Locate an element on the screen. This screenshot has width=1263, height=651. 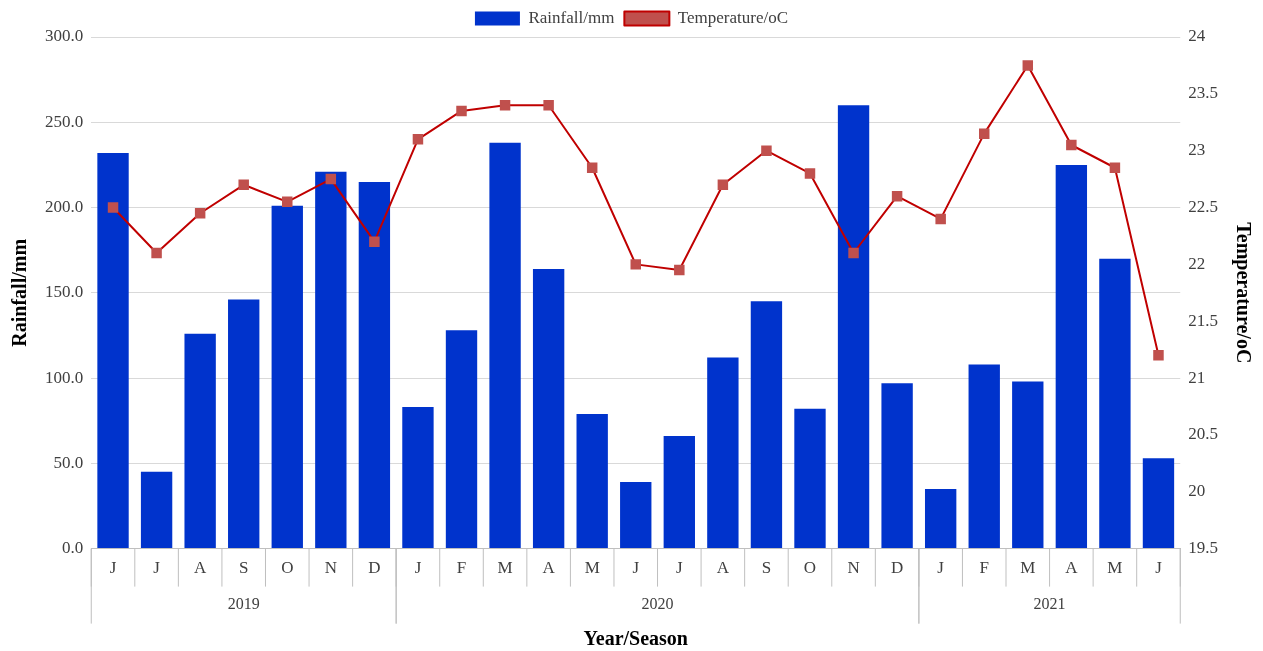
y2-tick-label: 22.5 is located at coordinates (1203, 206).